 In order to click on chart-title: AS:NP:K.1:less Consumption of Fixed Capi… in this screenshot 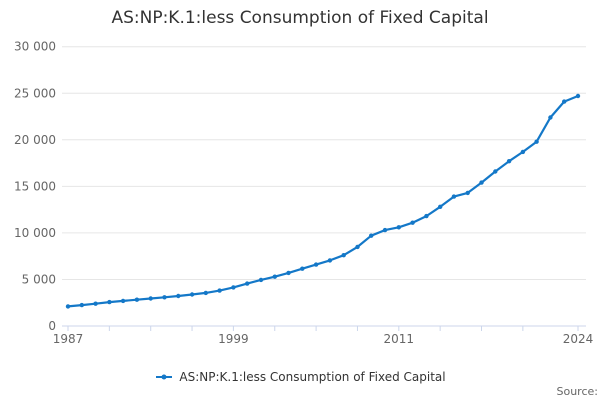, I will do `click(300, 18)`.